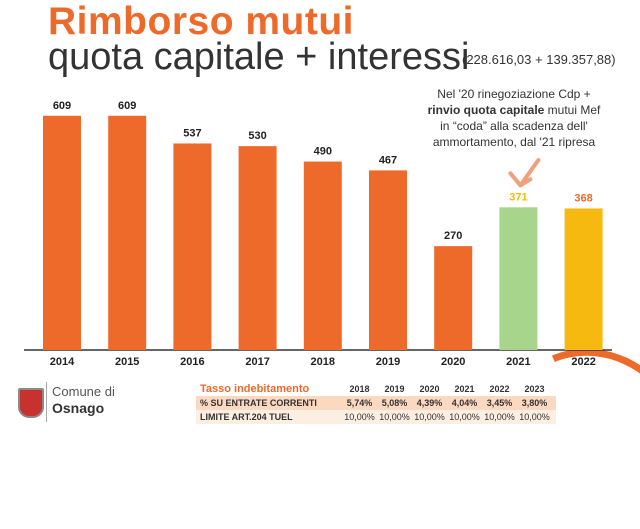 Image resolution: width=640 pixels, height=529 pixels. What do you see at coordinates (486, 110) in the screenshot?
I see `annotation-bold: rinvio quota capitale` at bounding box center [486, 110].